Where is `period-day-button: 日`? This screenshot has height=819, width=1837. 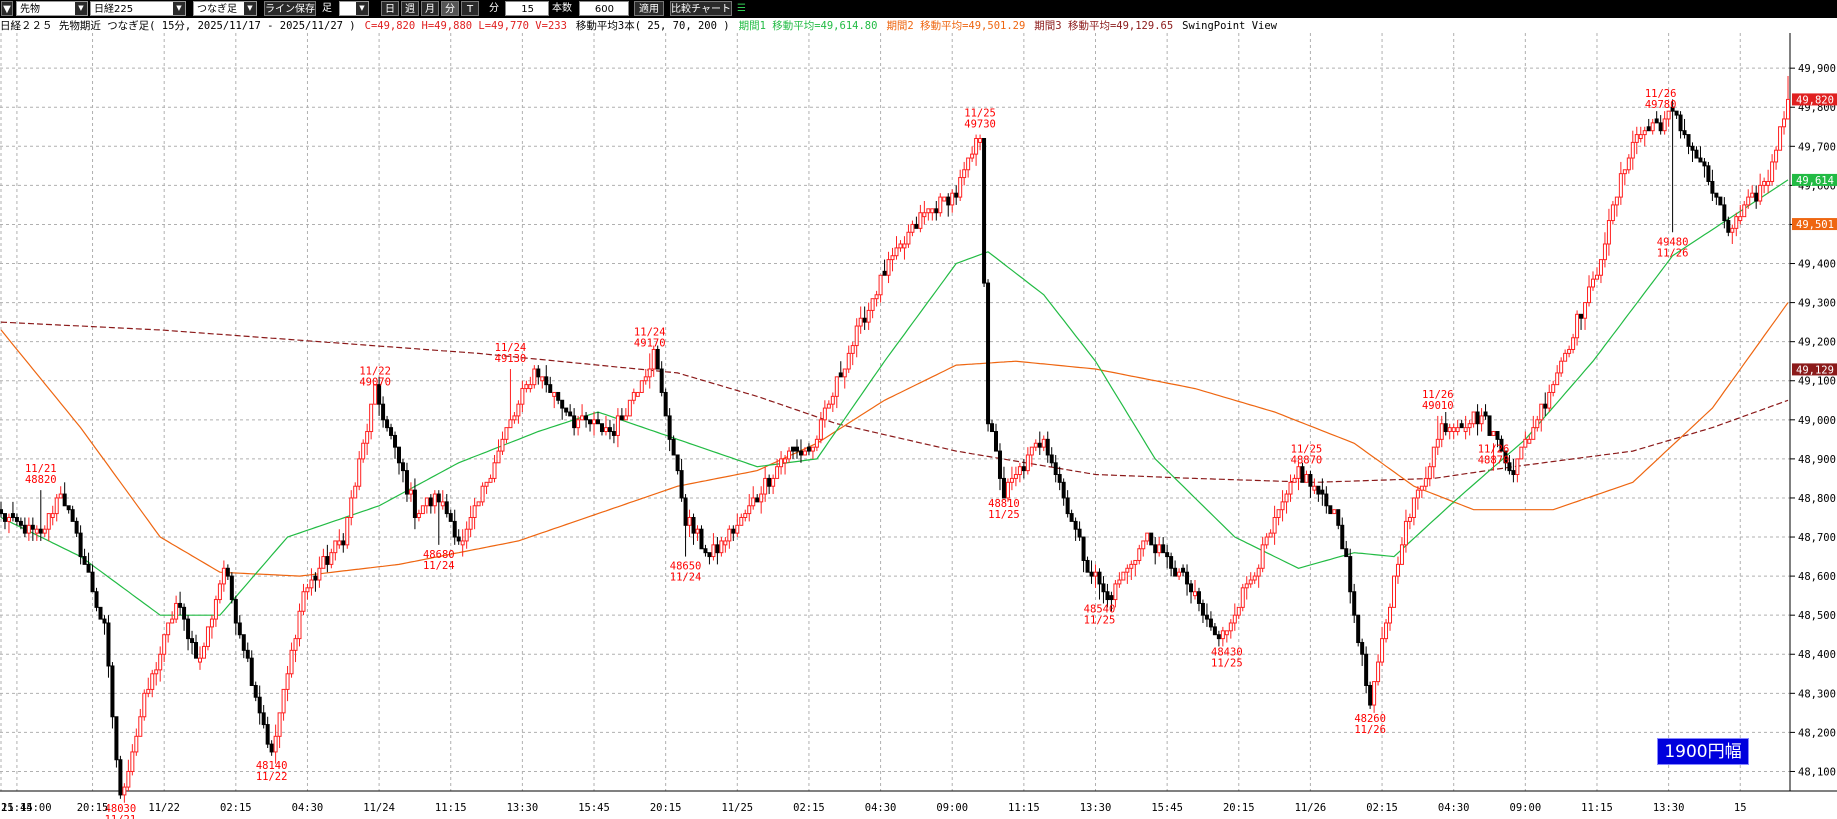 period-day-button: 日 is located at coordinates (390, 8).